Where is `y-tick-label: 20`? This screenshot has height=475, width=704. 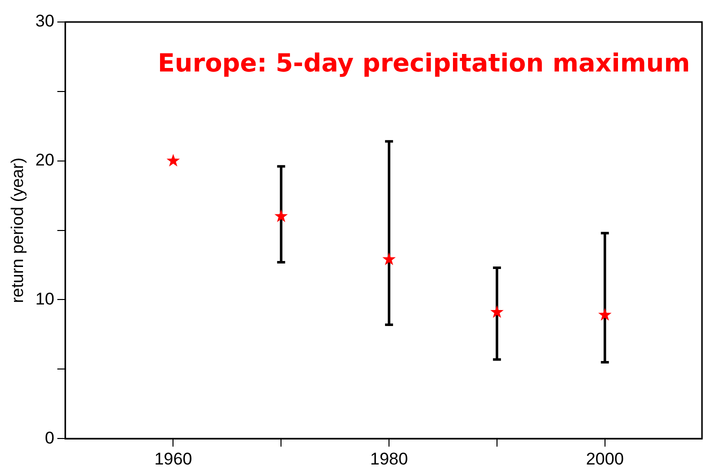 y-tick-label: 20 is located at coordinates (44, 160).